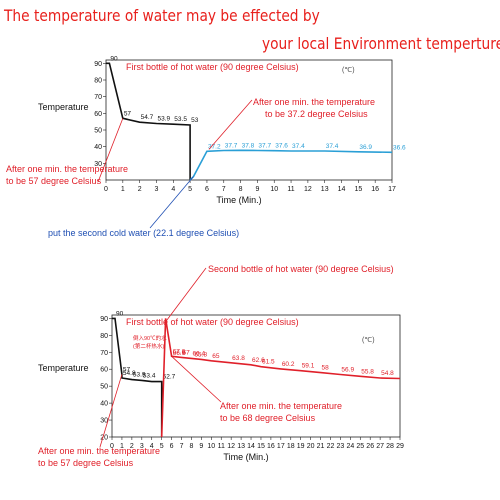 Image resolution: width=500 pixels, height=500 pixels. What do you see at coordinates (258, 360) in the screenshot?
I see `data-label: 62.6` at bounding box center [258, 360].